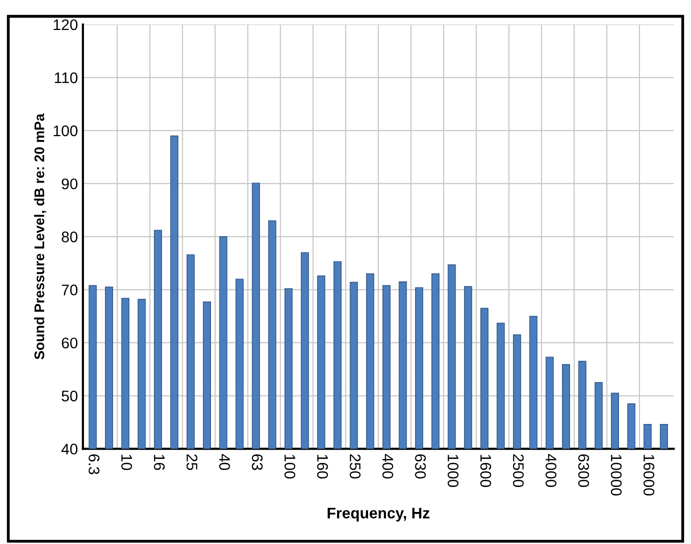  What do you see at coordinates (70, 184) in the screenshot?
I see `y-tick-label: 90` at bounding box center [70, 184].